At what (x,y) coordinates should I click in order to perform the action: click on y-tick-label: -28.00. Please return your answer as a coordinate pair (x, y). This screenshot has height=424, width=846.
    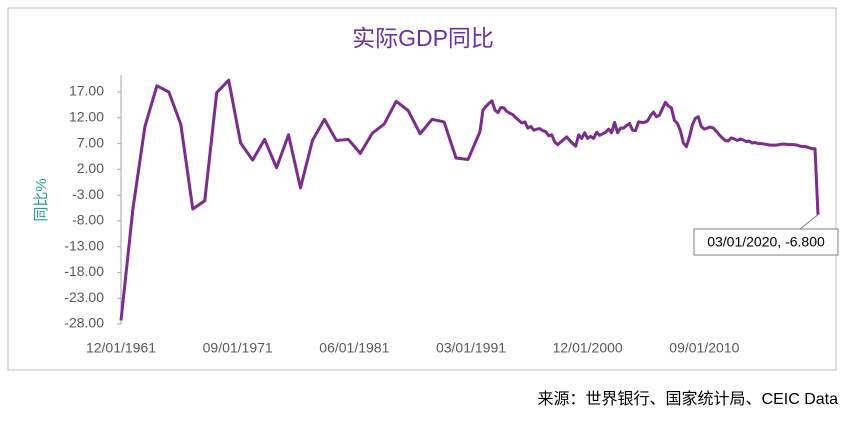
    Looking at the image, I should click on (84, 323).